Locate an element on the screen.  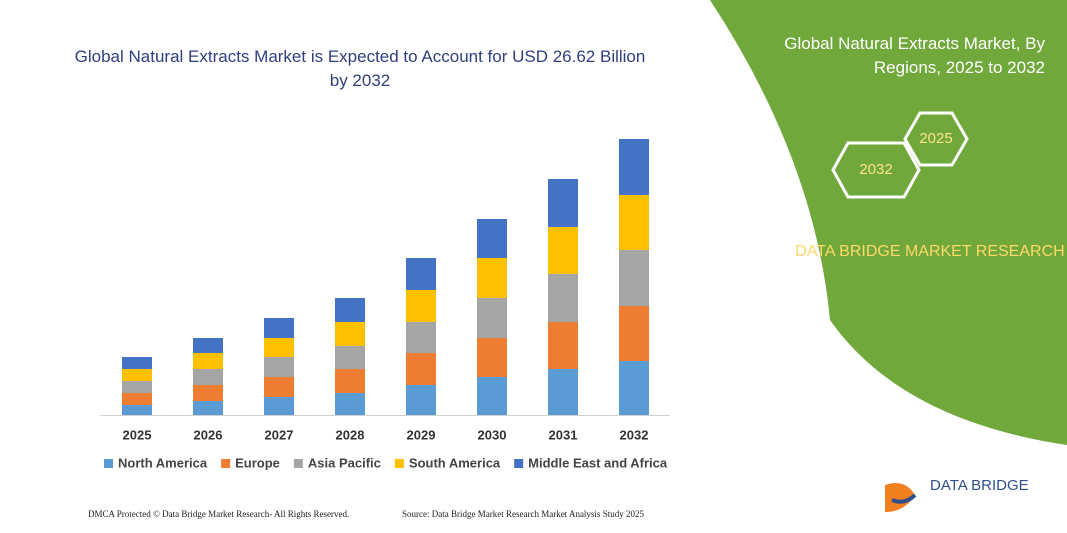
logo-text: DATA BRIDGE is located at coordinates (979, 485).